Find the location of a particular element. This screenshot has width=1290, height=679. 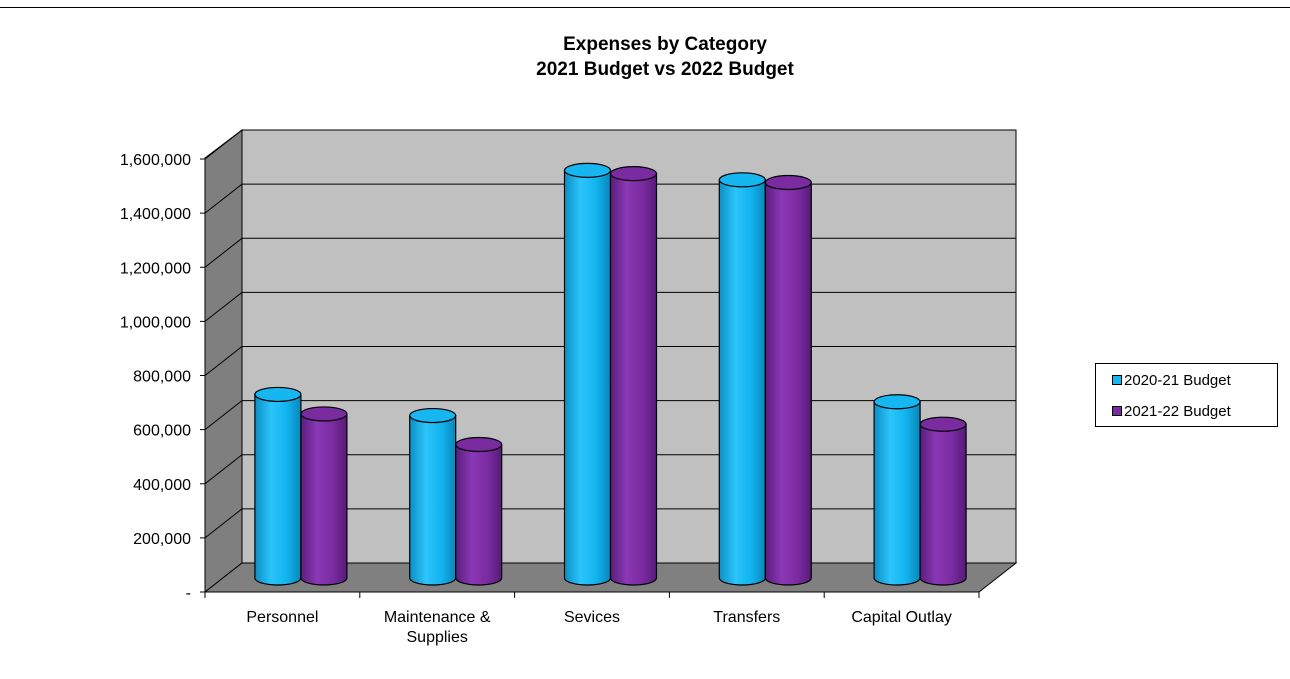

x-tick-label-line: Personnel is located at coordinates (282, 617).